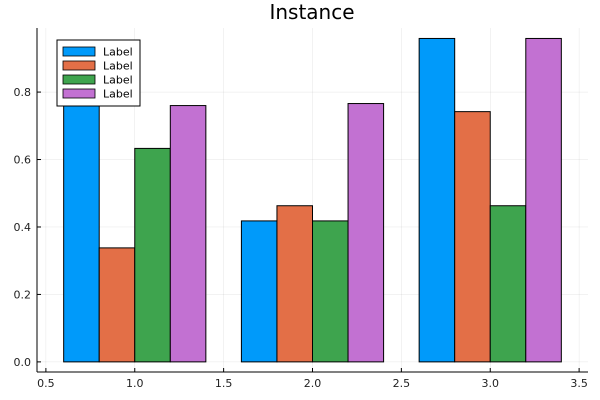 Image resolution: width=600 pixels, height=400 pixels. What do you see at coordinates (311, 12) in the screenshot?
I see `chart-title: Instance` at bounding box center [311, 12].